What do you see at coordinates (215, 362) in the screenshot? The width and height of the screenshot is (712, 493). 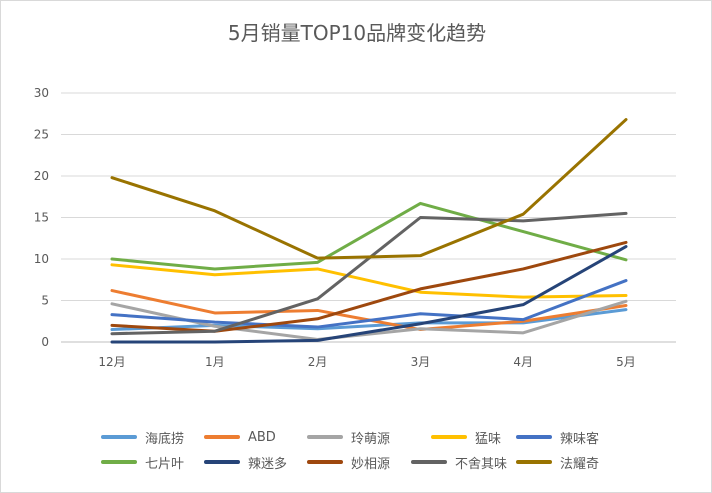 I see `x-tick-label: 1月` at bounding box center [215, 362].